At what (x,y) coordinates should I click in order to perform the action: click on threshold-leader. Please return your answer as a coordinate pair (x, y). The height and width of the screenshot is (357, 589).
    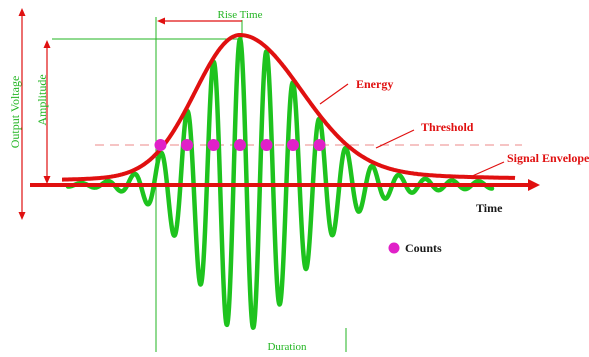
    Looking at the image, I should click on (395, 139).